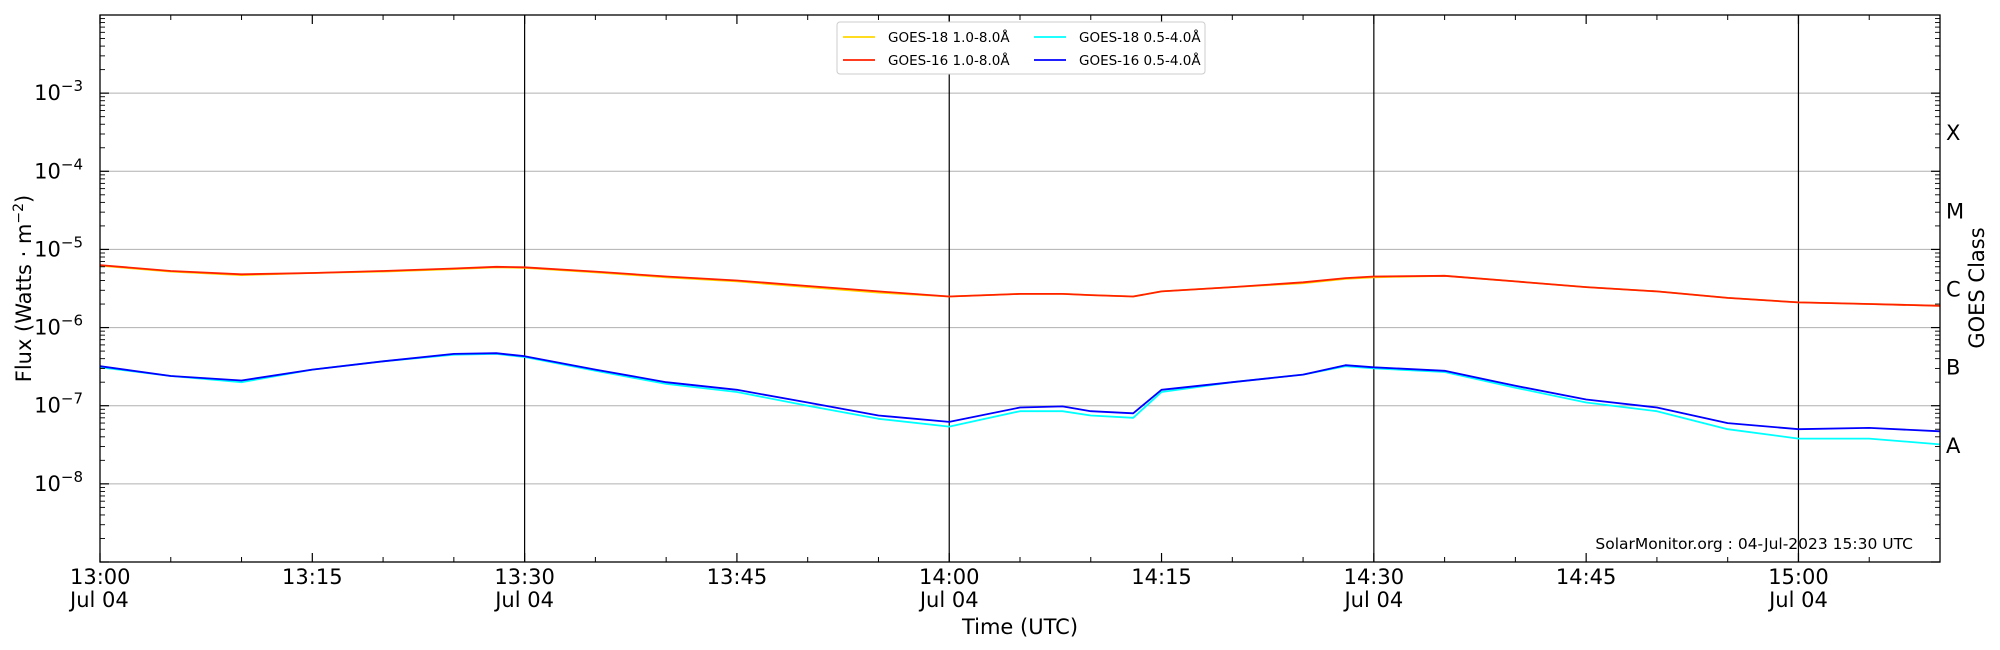  Describe the element at coordinates (1754, 544) in the screenshot. I see `credit-text: SolarMonitor.org : 04-Jul-2023 15:30 UTC` at that location.